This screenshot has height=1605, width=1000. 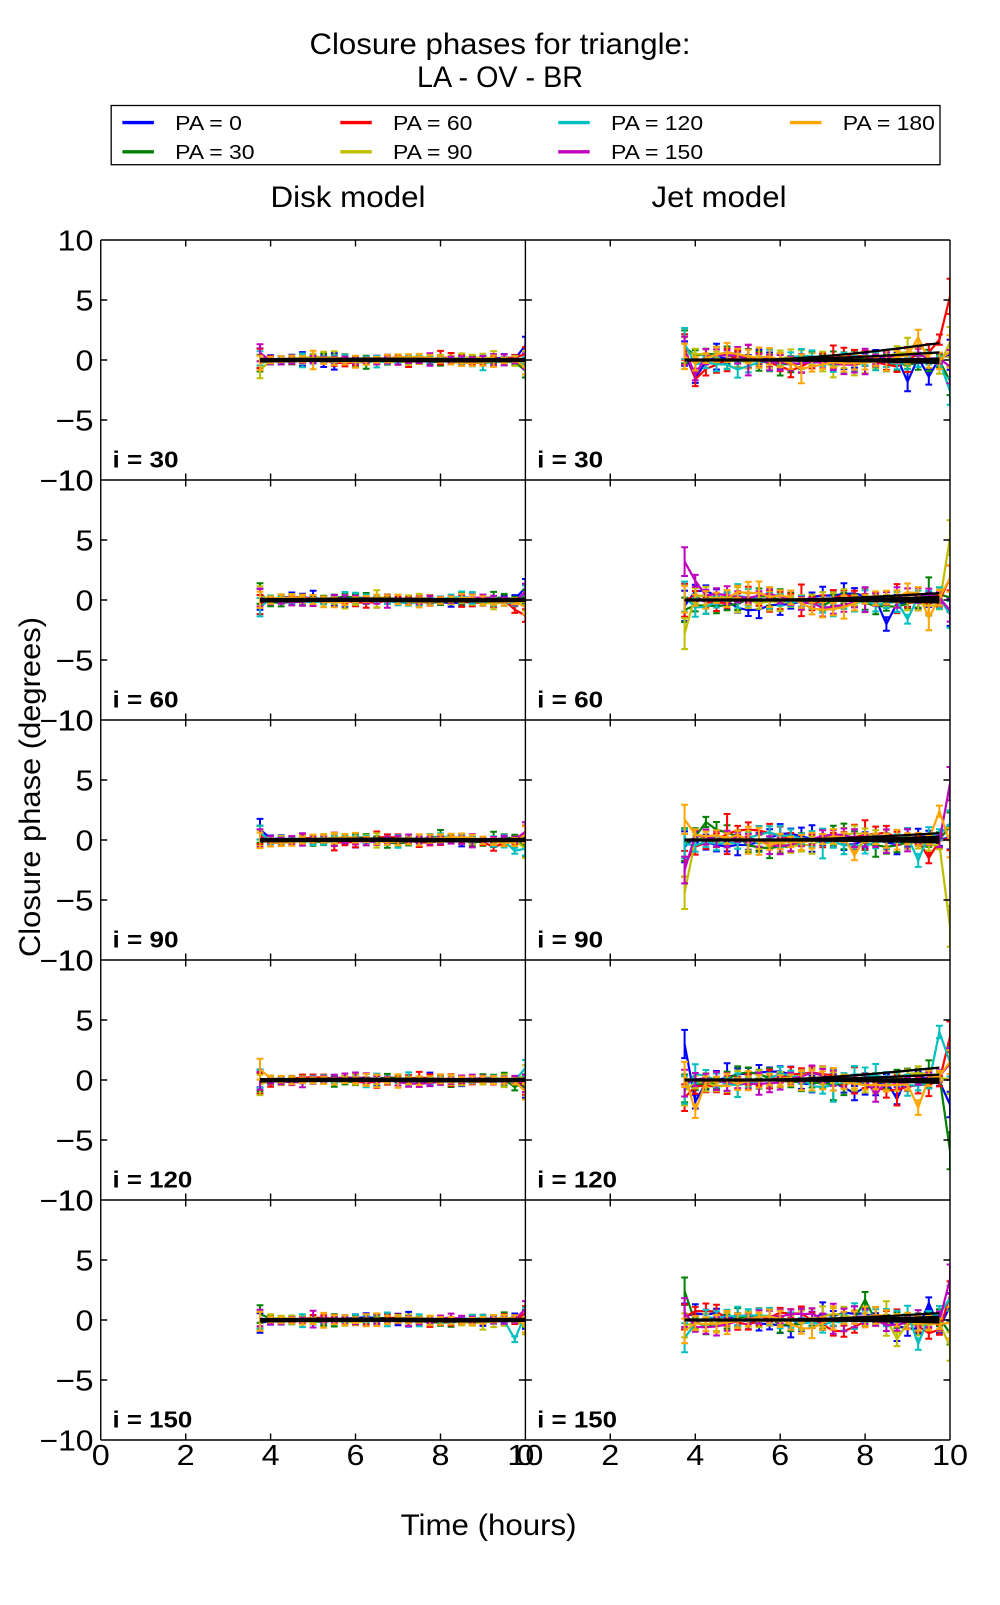 I want to click on svg-text: PA = 30, so click(x=214, y=153).